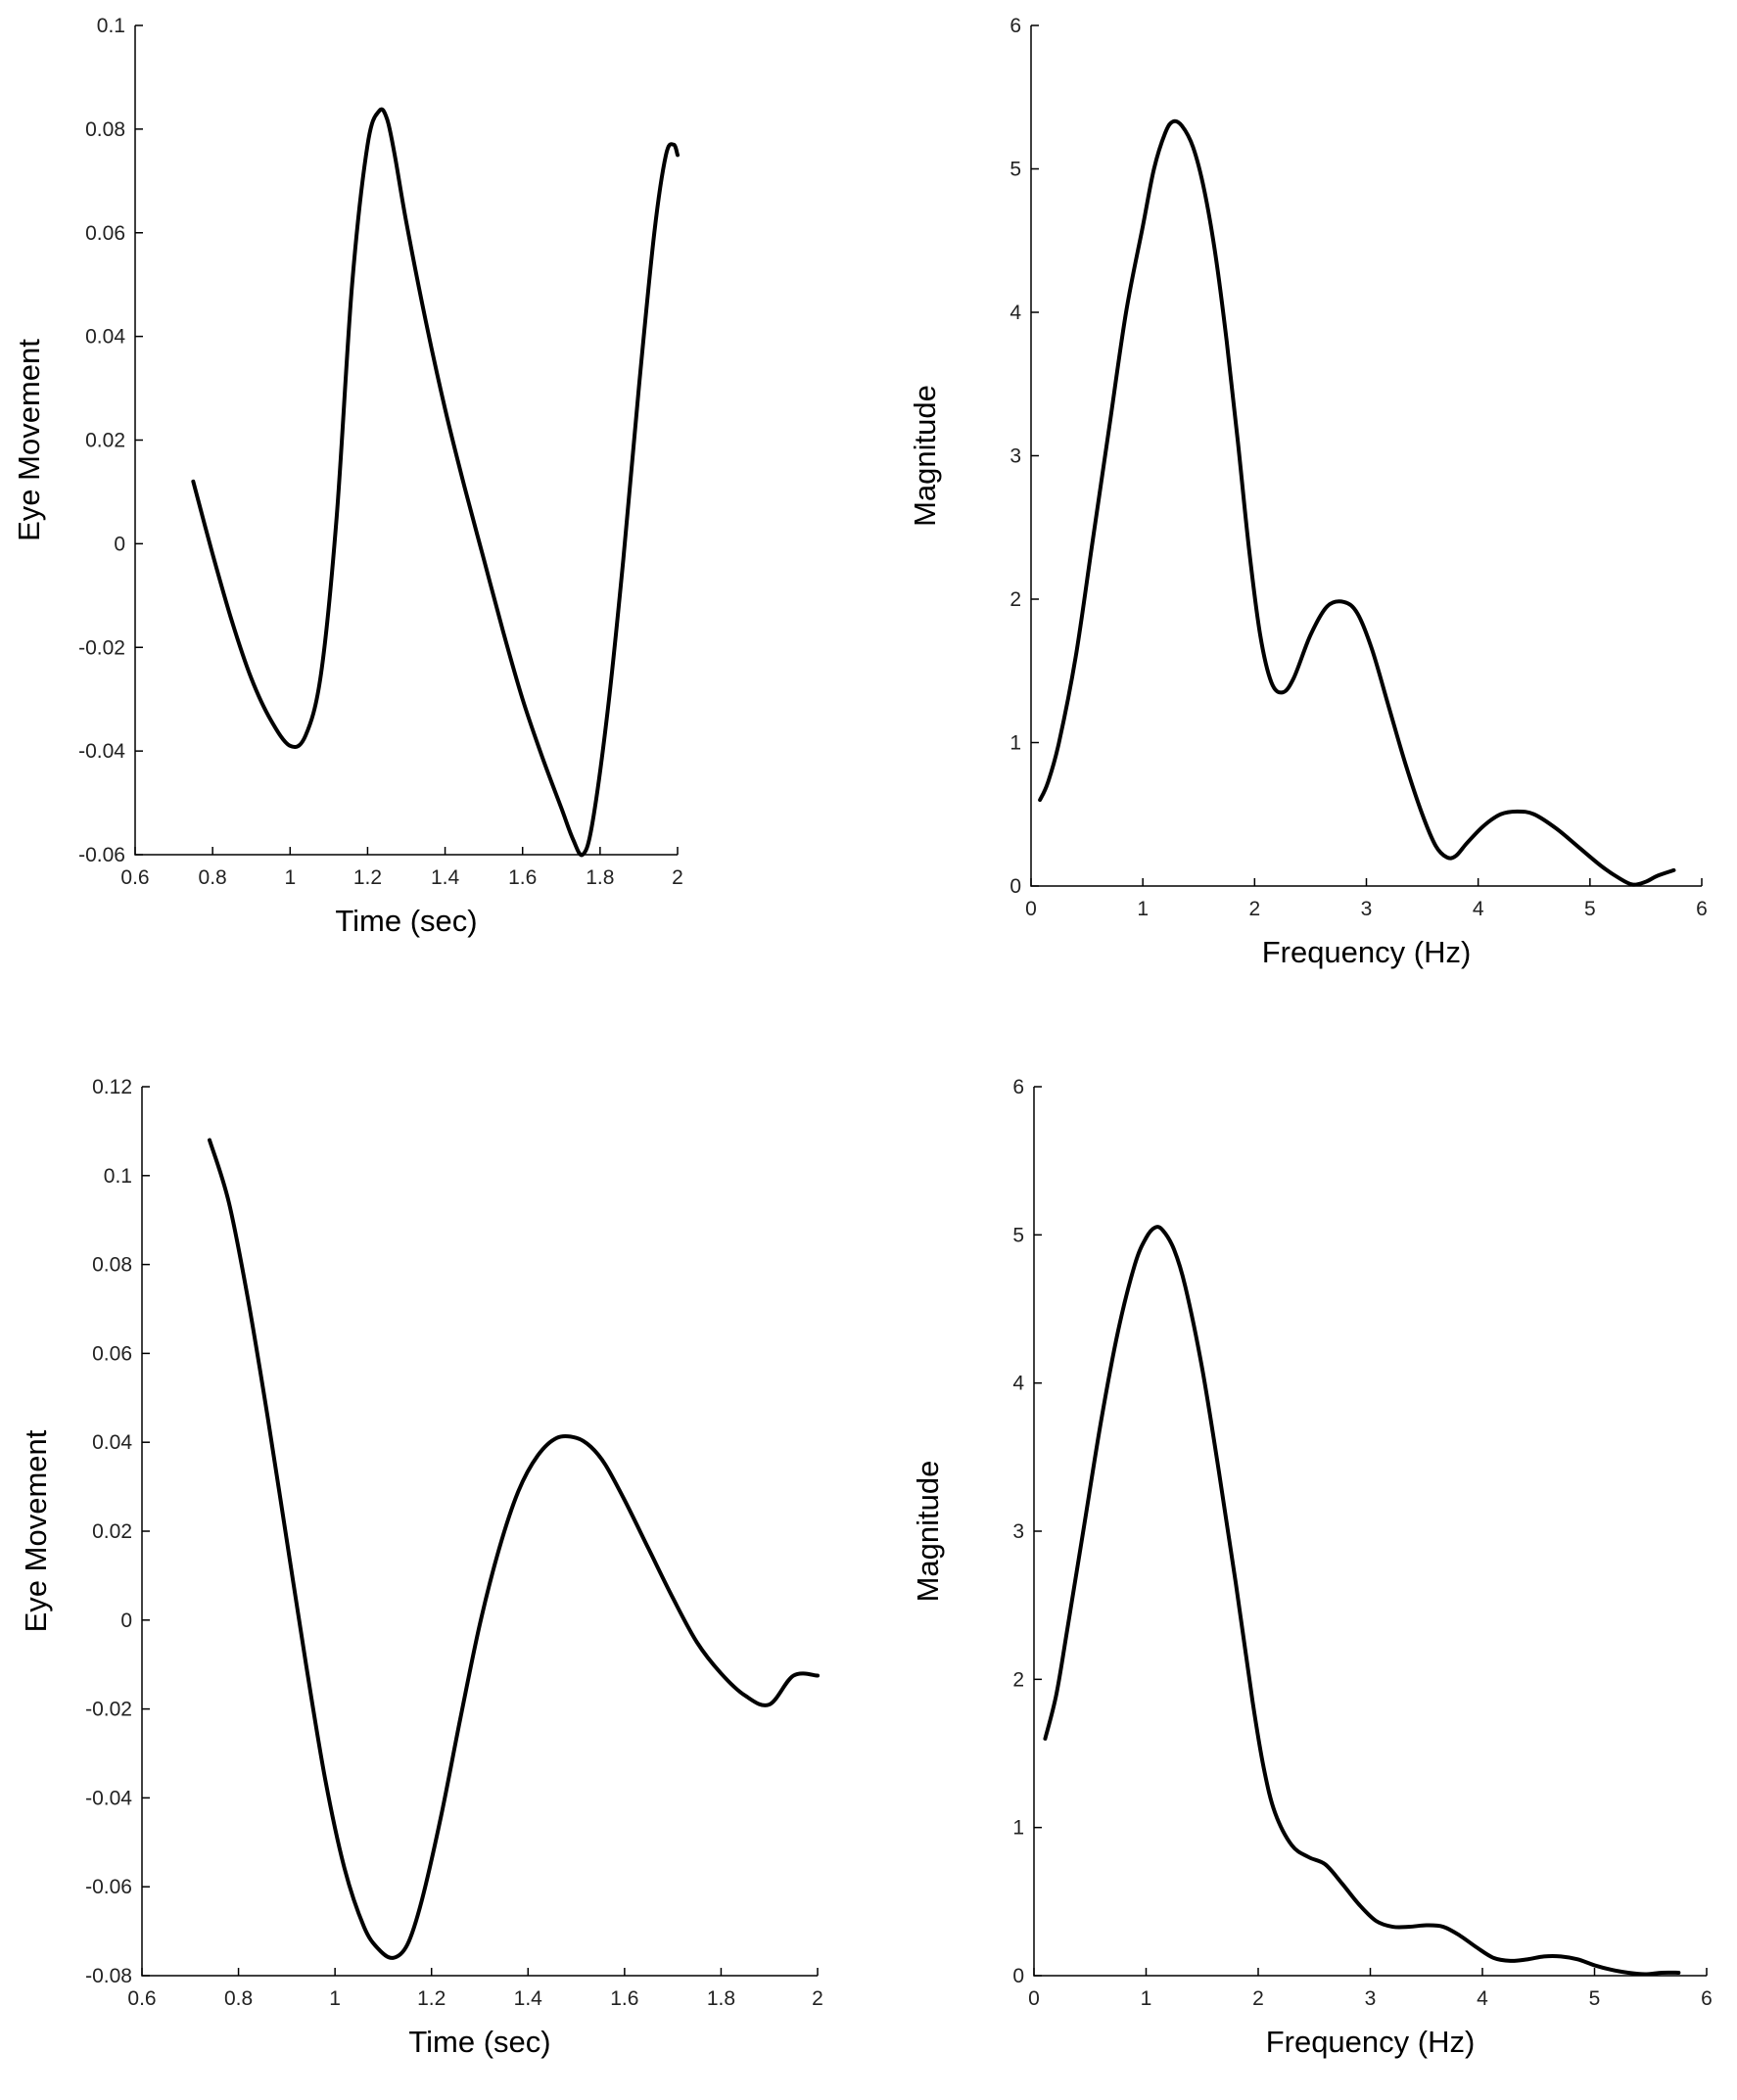  Describe the element at coordinates (109, 1976) in the screenshot. I see `y-tick-label: -0.08` at that location.